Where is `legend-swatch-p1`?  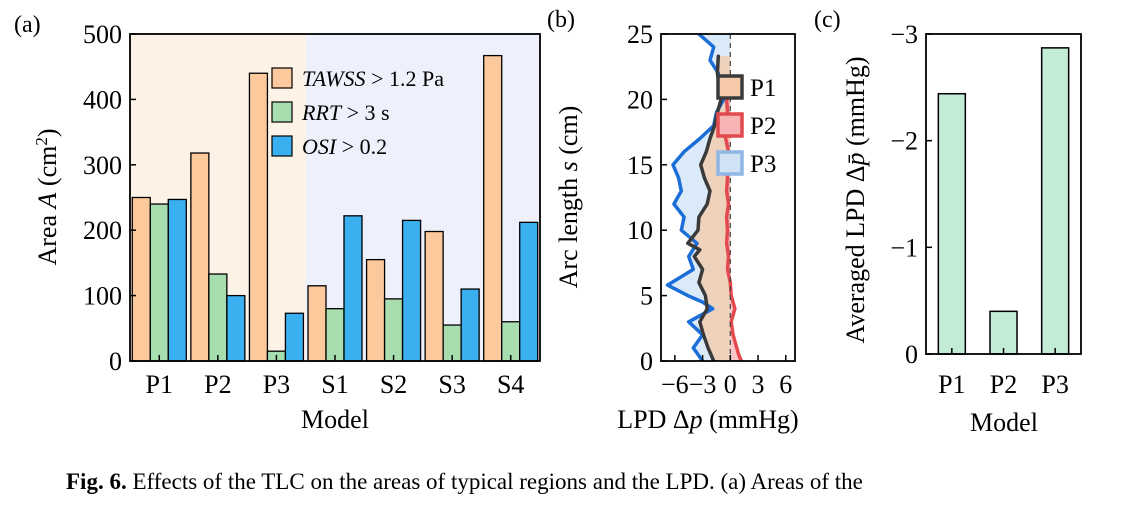
legend-swatch-p1 is located at coordinates (730, 87).